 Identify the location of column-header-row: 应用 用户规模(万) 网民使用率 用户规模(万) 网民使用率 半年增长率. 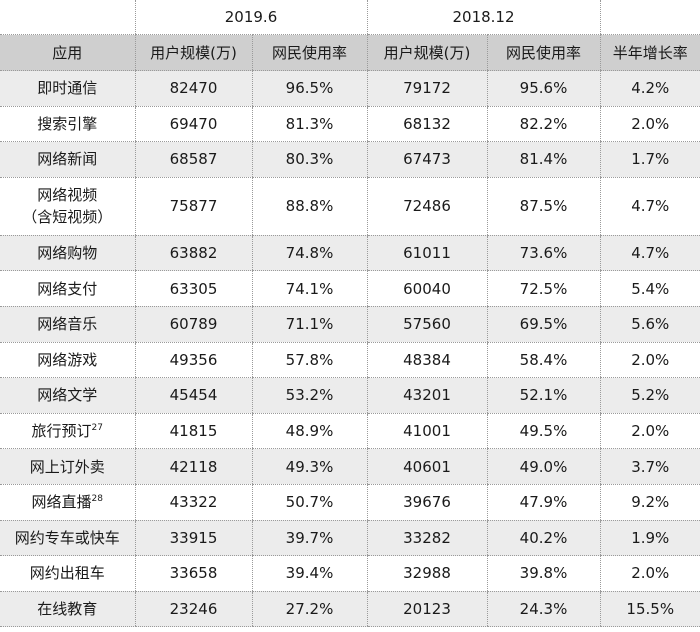
(350, 52).